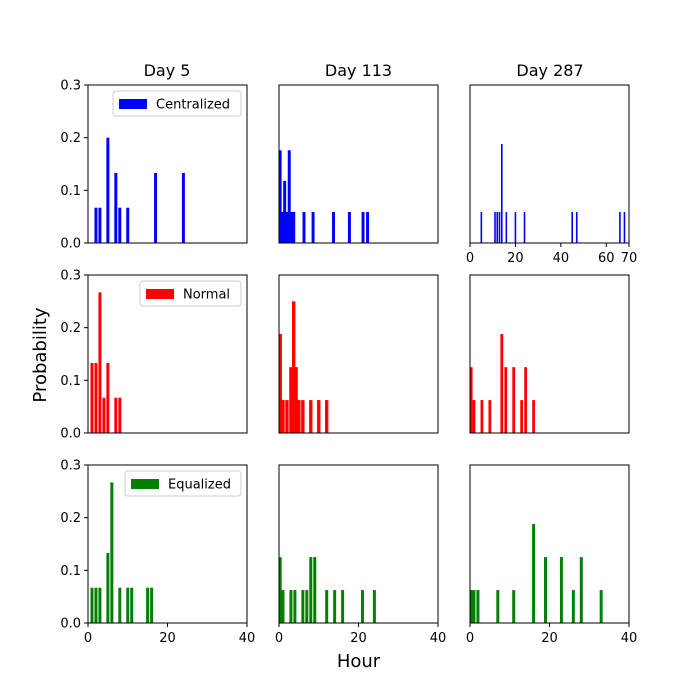  I want to click on panel-r2-c2: 0 20 40, so click(552, 555).